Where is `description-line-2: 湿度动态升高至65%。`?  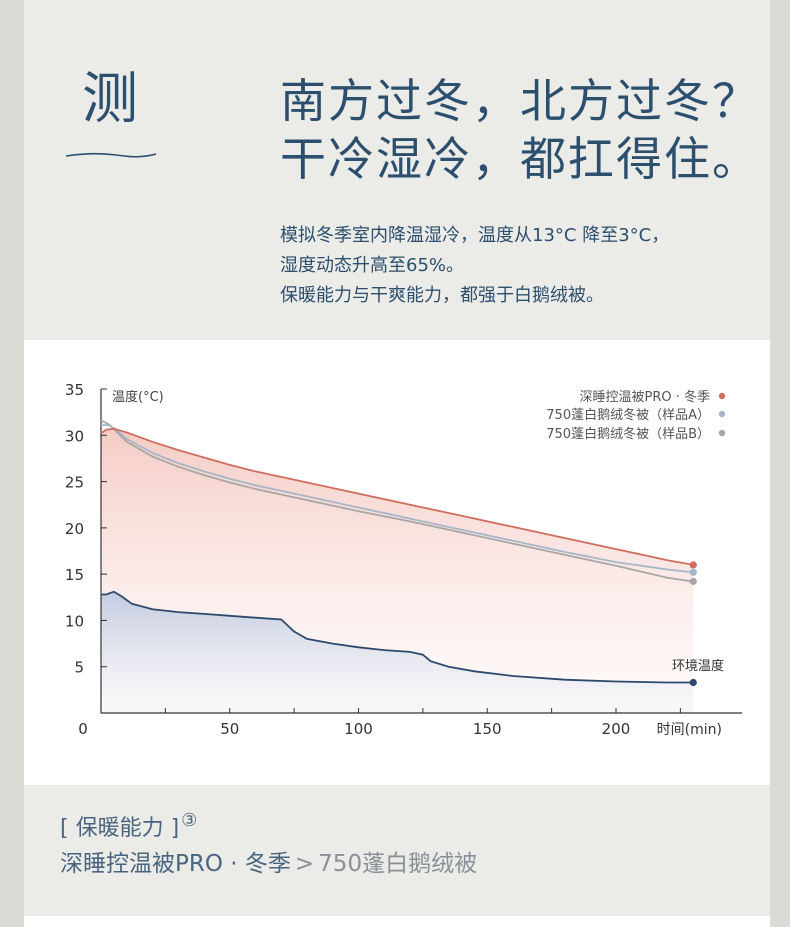
description-line-2: 湿度动态升高至65%。 is located at coordinates (372, 265).